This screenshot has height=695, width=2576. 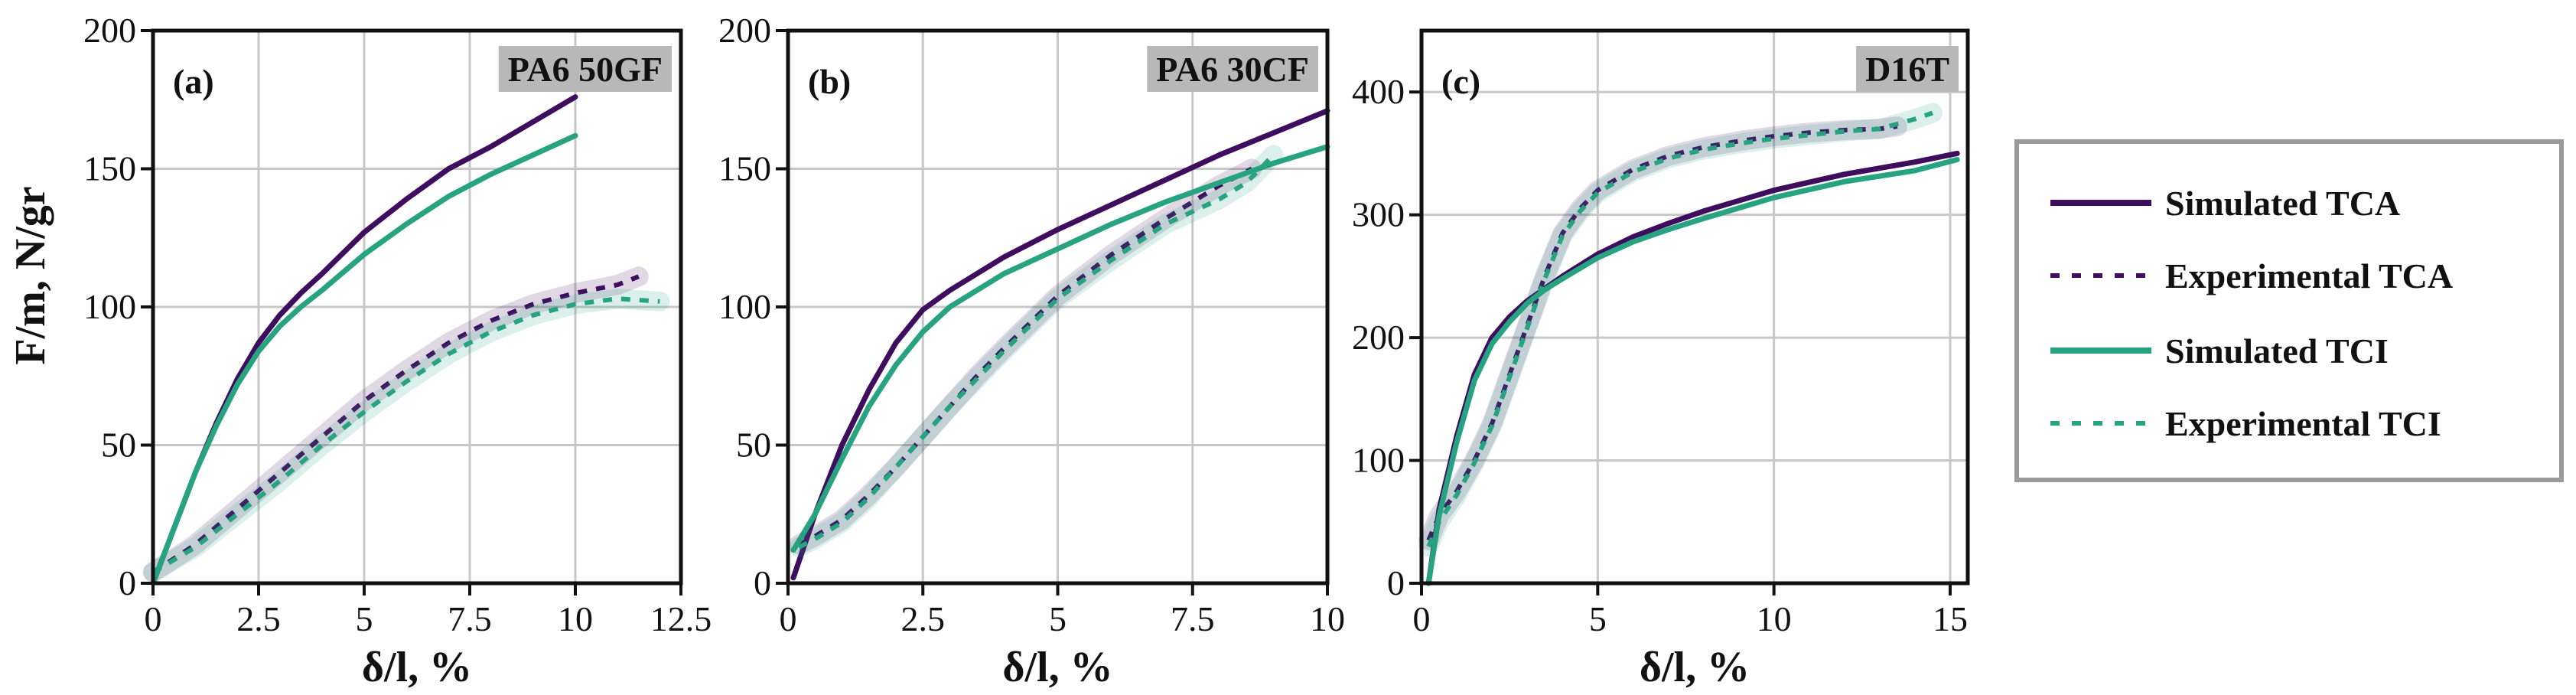 I want to click on y-tick-label: 300, so click(x=1379, y=215).